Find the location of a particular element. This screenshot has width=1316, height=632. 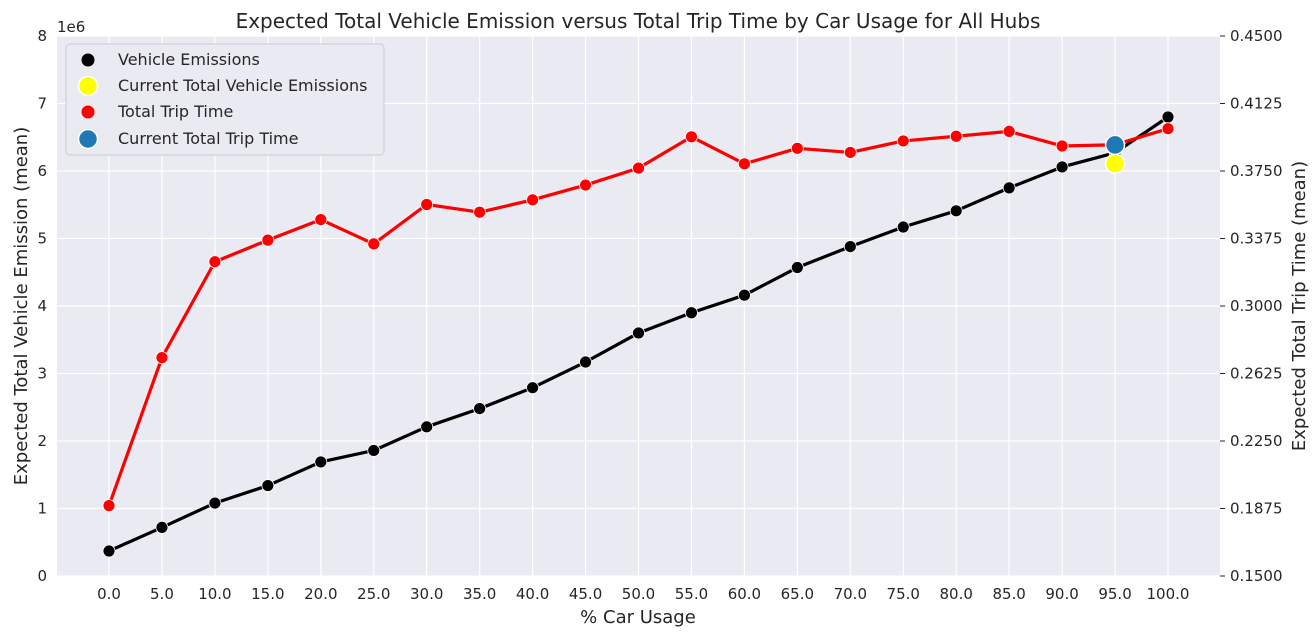

x-tick-label: 10.0 is located at coordinates (214, 594).